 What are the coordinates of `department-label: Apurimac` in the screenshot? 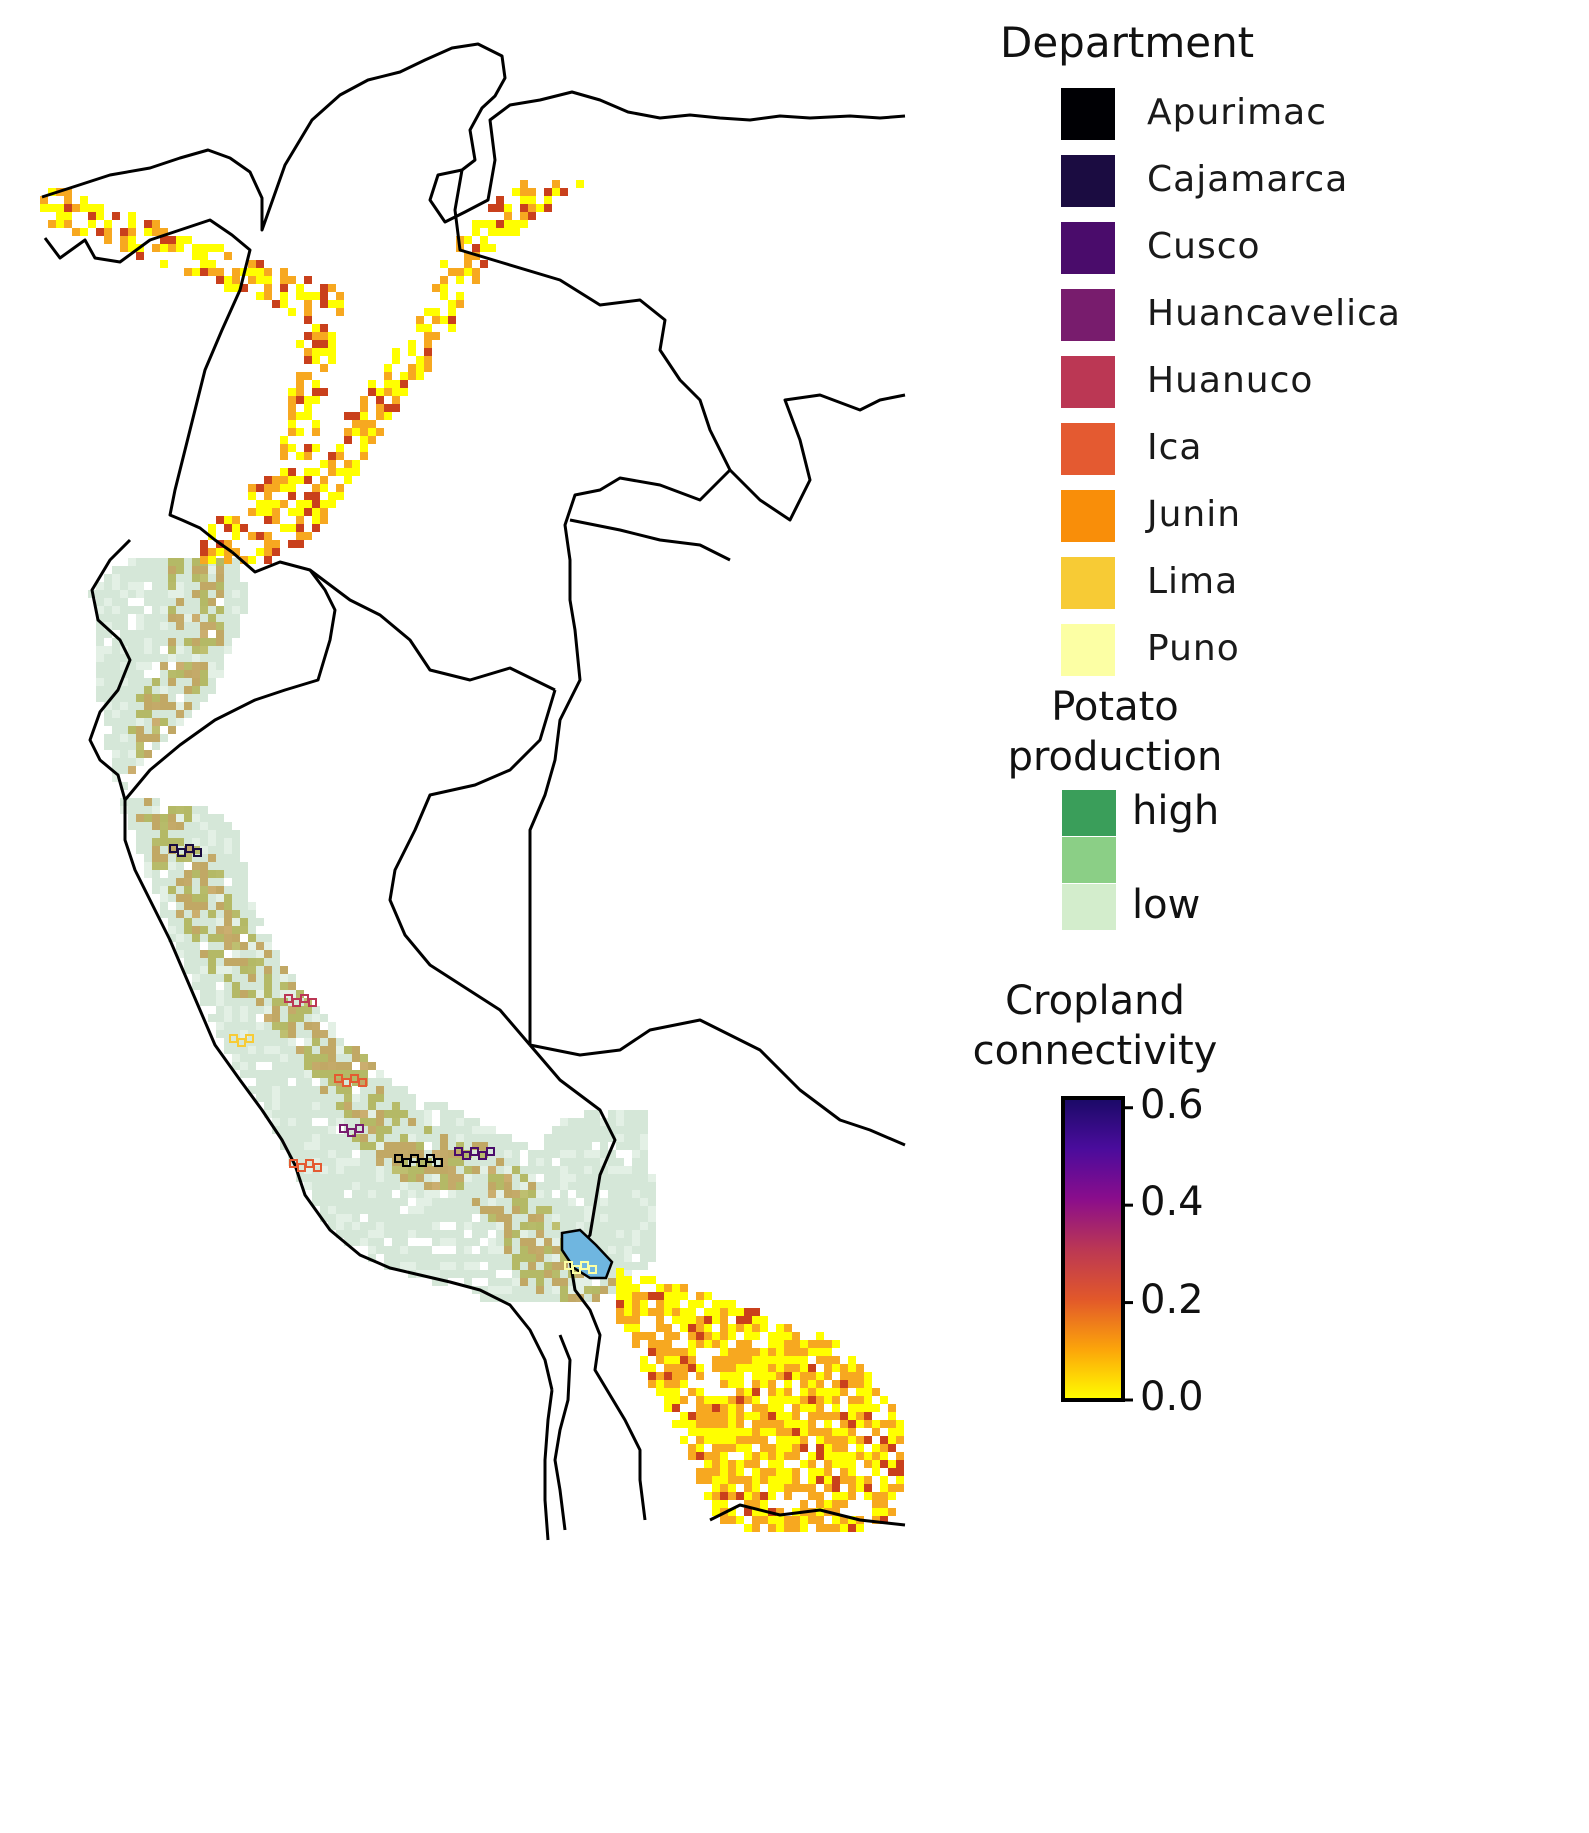 It's located at (1237, 112).